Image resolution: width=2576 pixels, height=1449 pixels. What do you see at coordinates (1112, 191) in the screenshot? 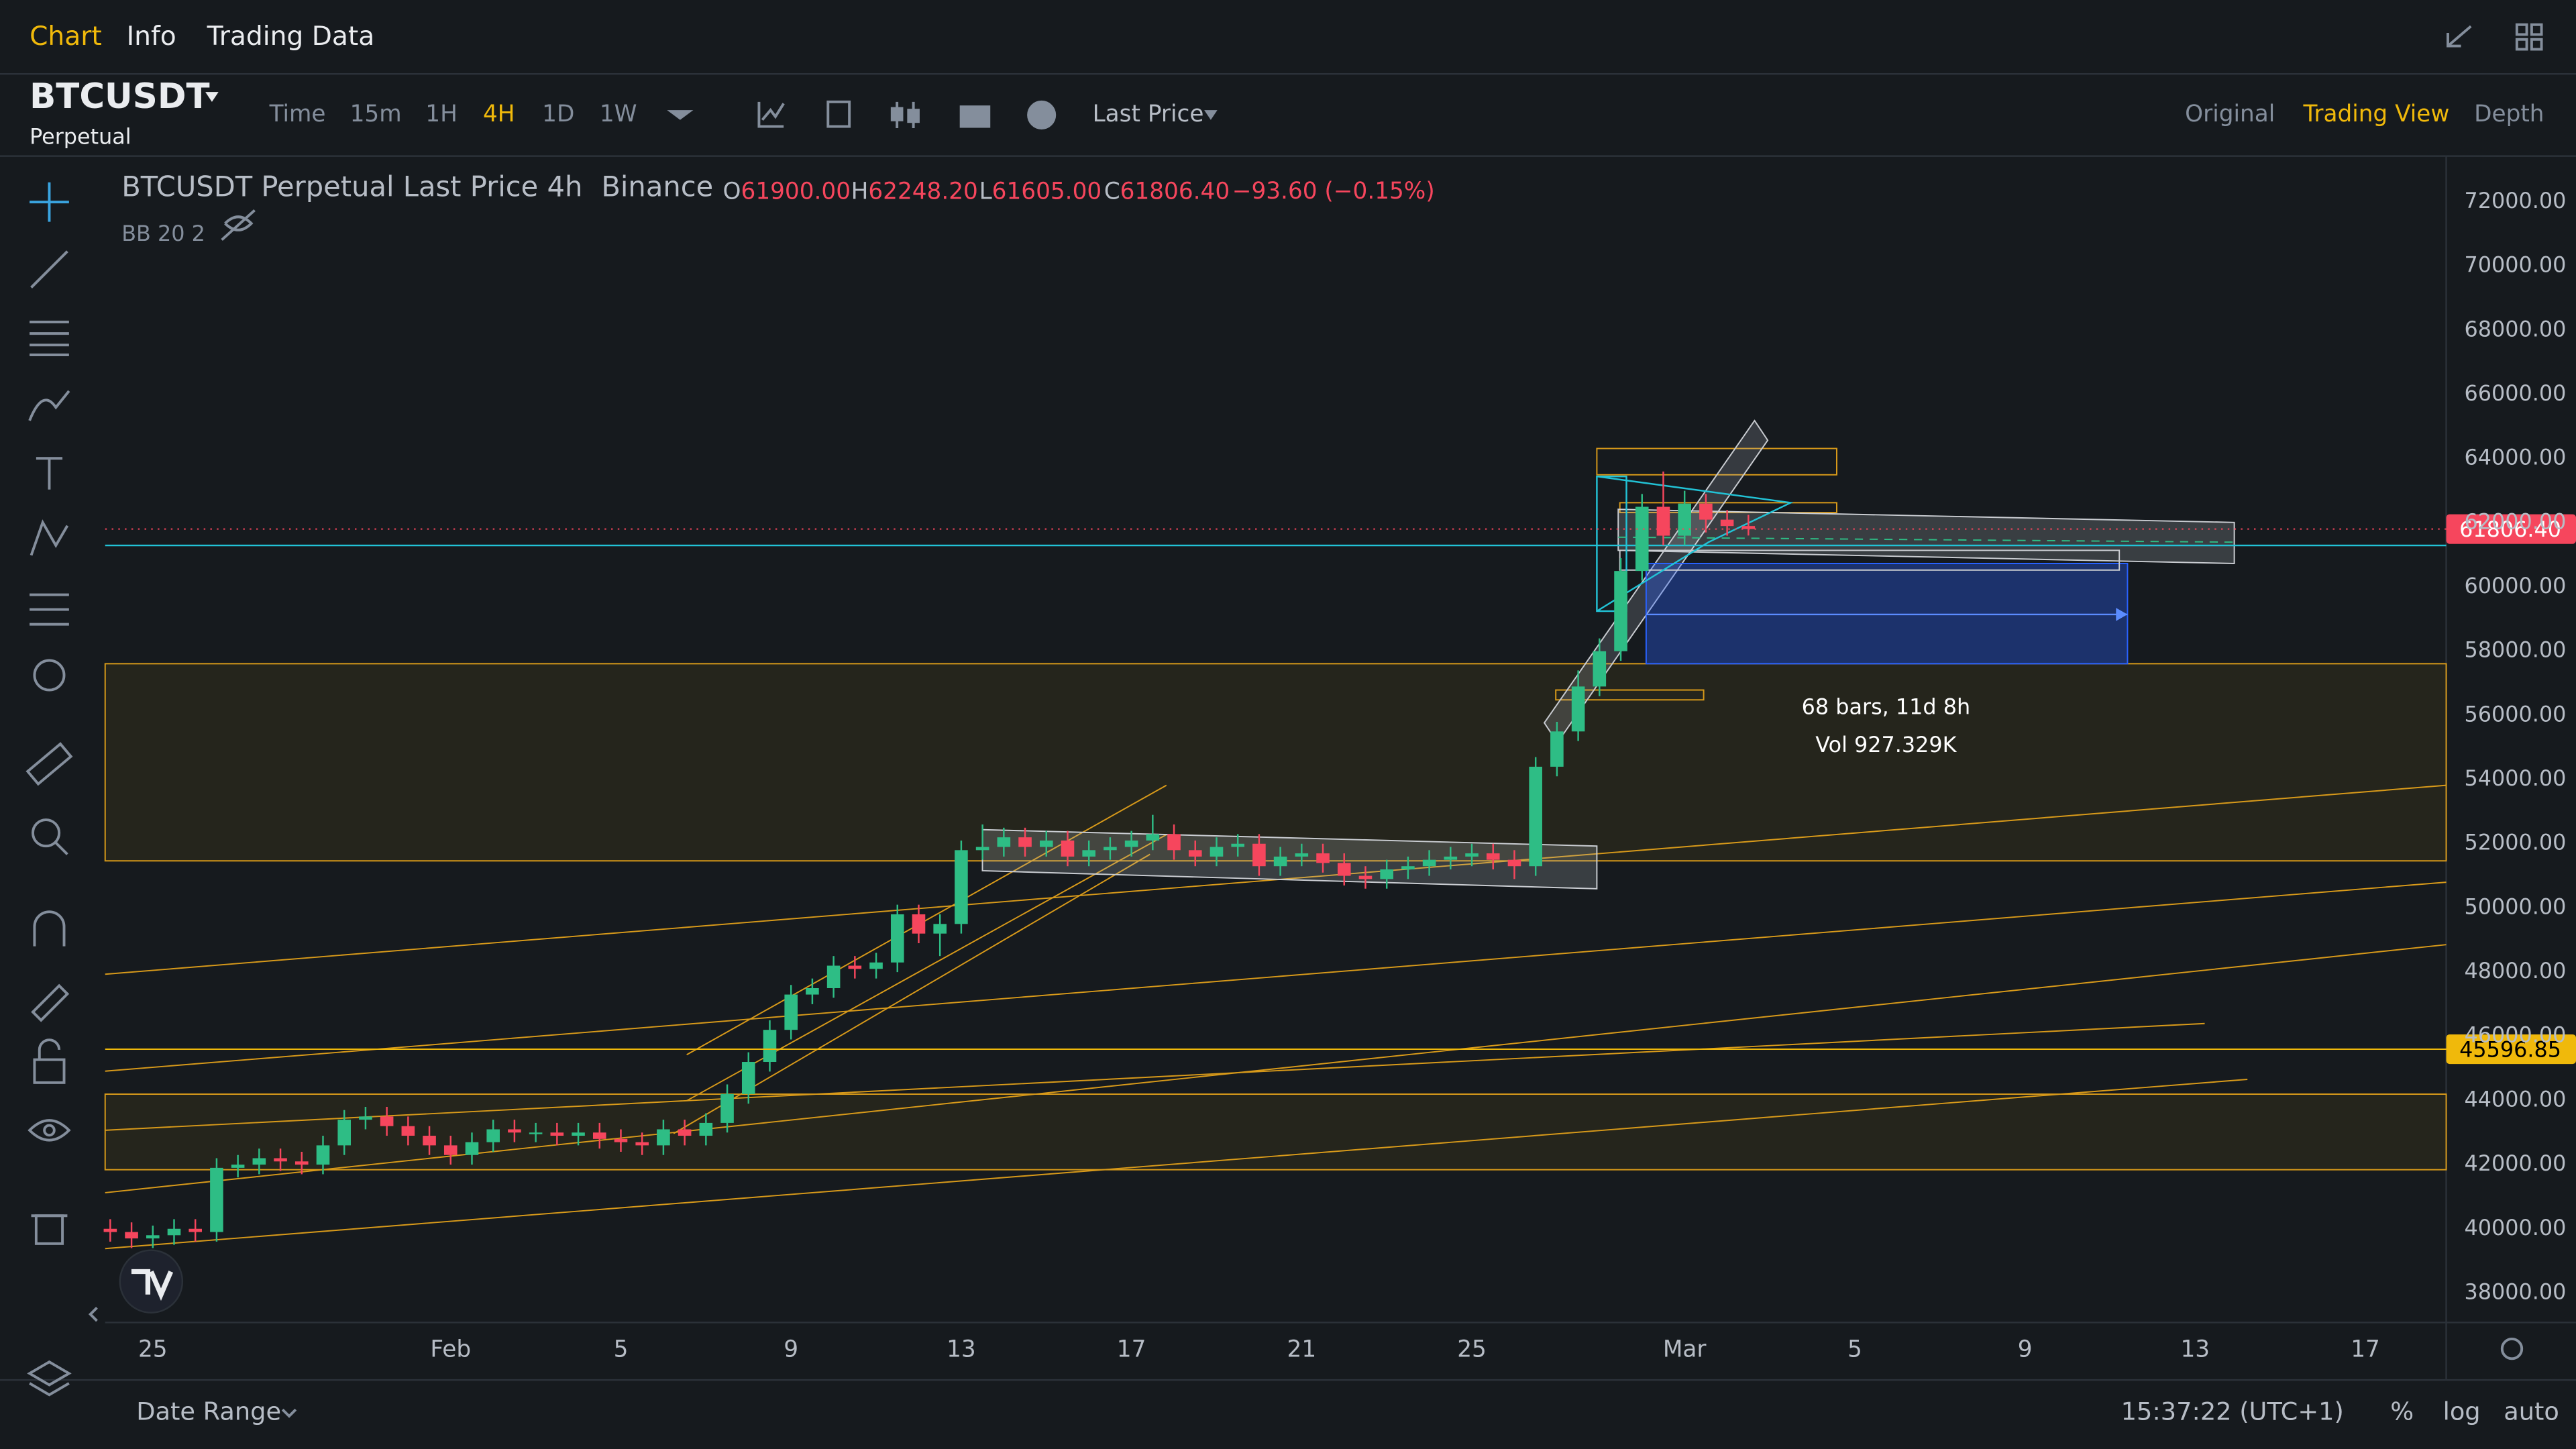
I see `ohlc-label: C` at bounding box center [1112, 191].